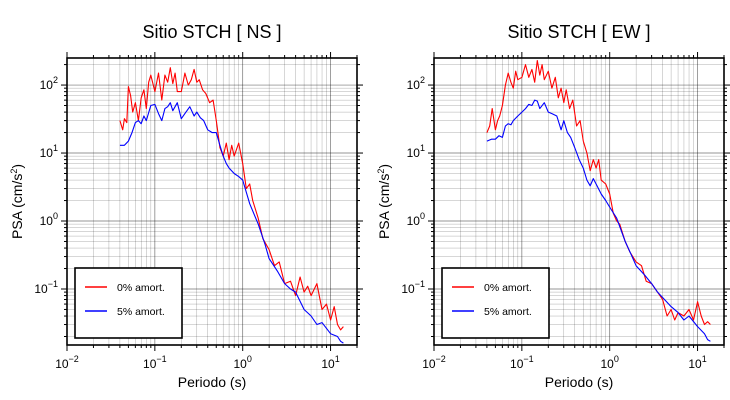 This screenshot has height=400, width=730. I want to click on chart-title: Sitio STCH [ EW ], so click(578, 32).